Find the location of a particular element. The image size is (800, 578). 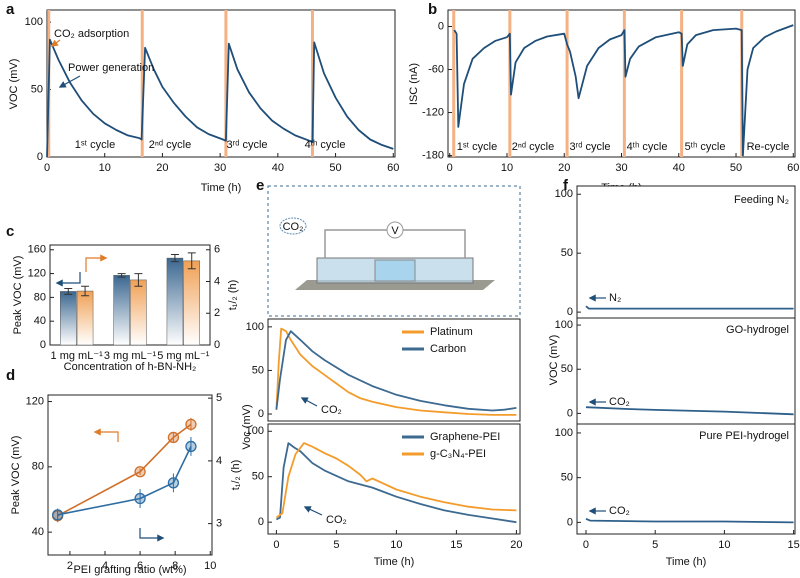

annotation: Pure PEI-hydrogel is located at coordinates (744, 436).